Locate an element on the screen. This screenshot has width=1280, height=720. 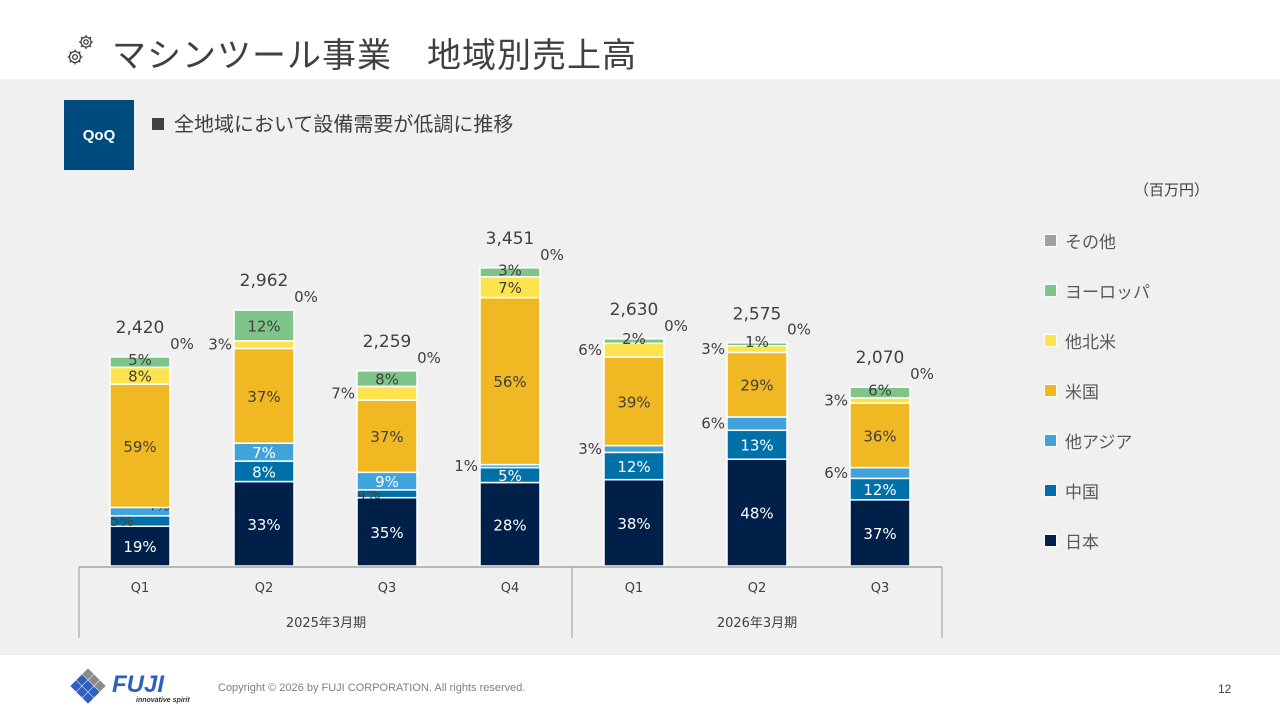
data-label-他アジア: 7% is located at coordinates (264, 453).